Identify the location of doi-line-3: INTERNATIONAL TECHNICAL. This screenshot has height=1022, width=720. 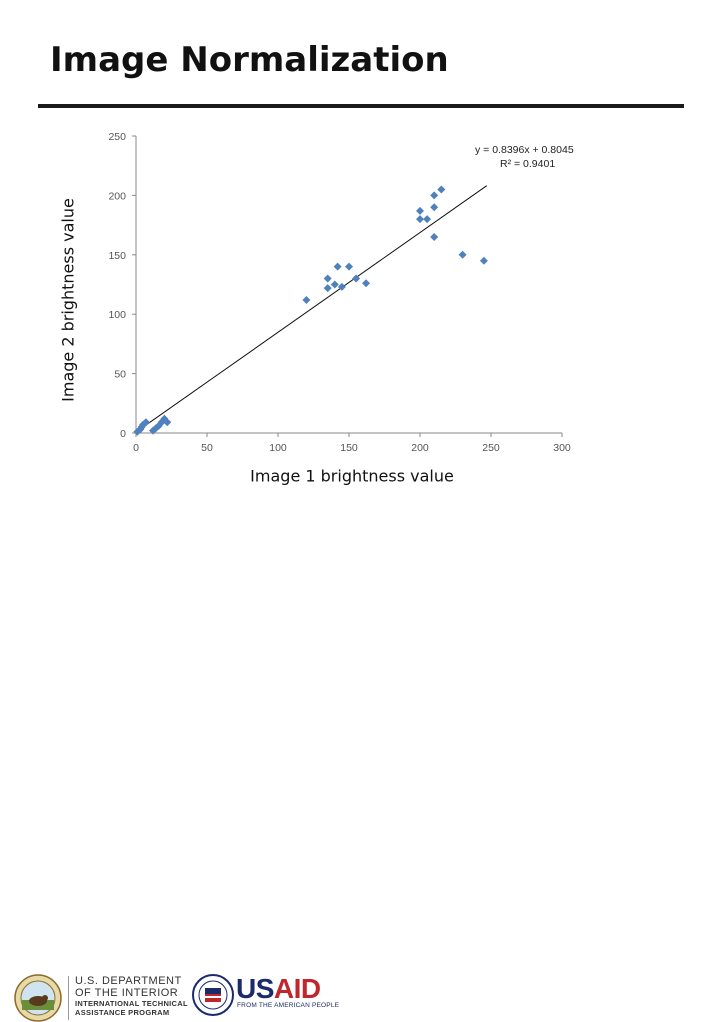
(131, 1003).